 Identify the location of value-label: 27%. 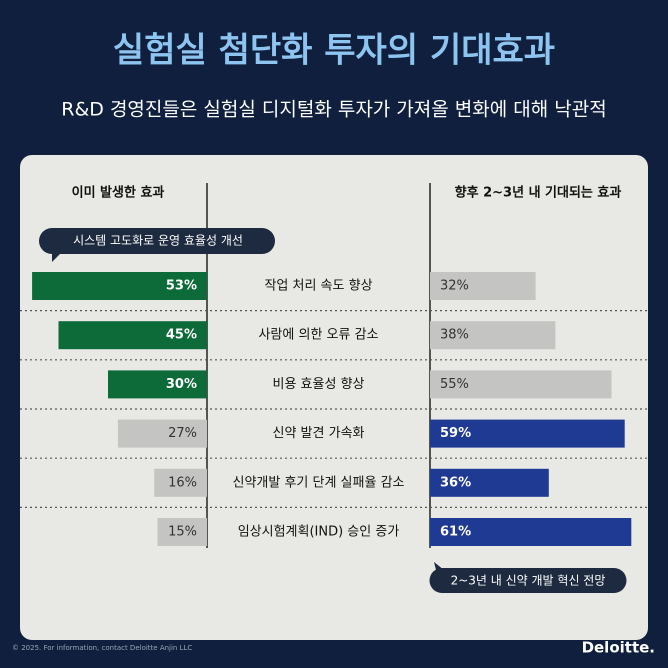
(182, 433).